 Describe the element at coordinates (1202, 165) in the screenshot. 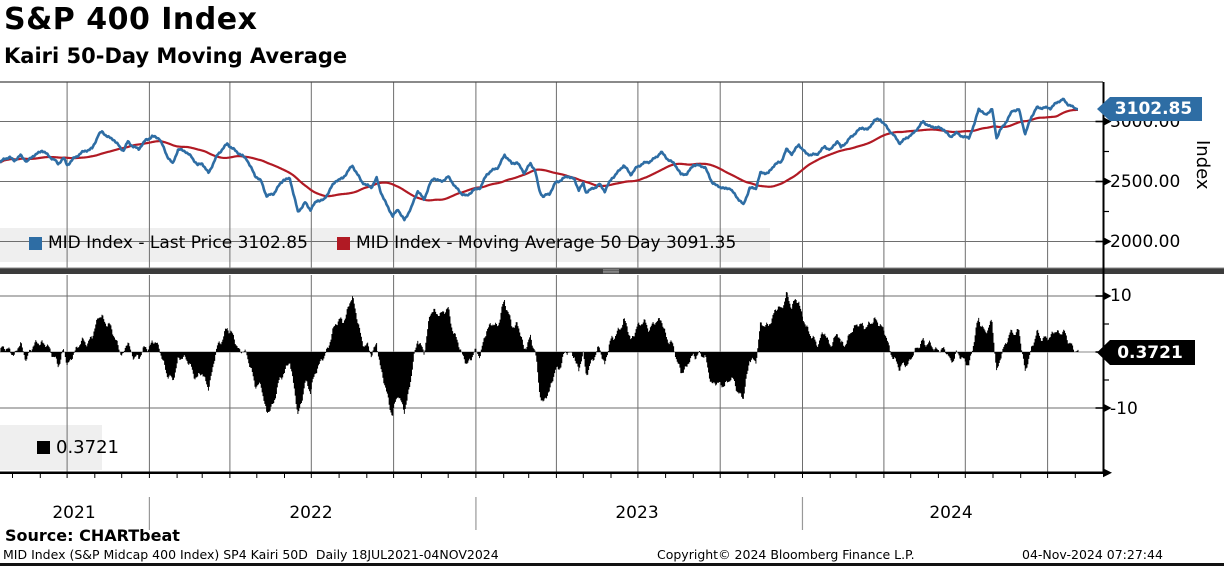

I see `y-axis-title: Index` at that location.